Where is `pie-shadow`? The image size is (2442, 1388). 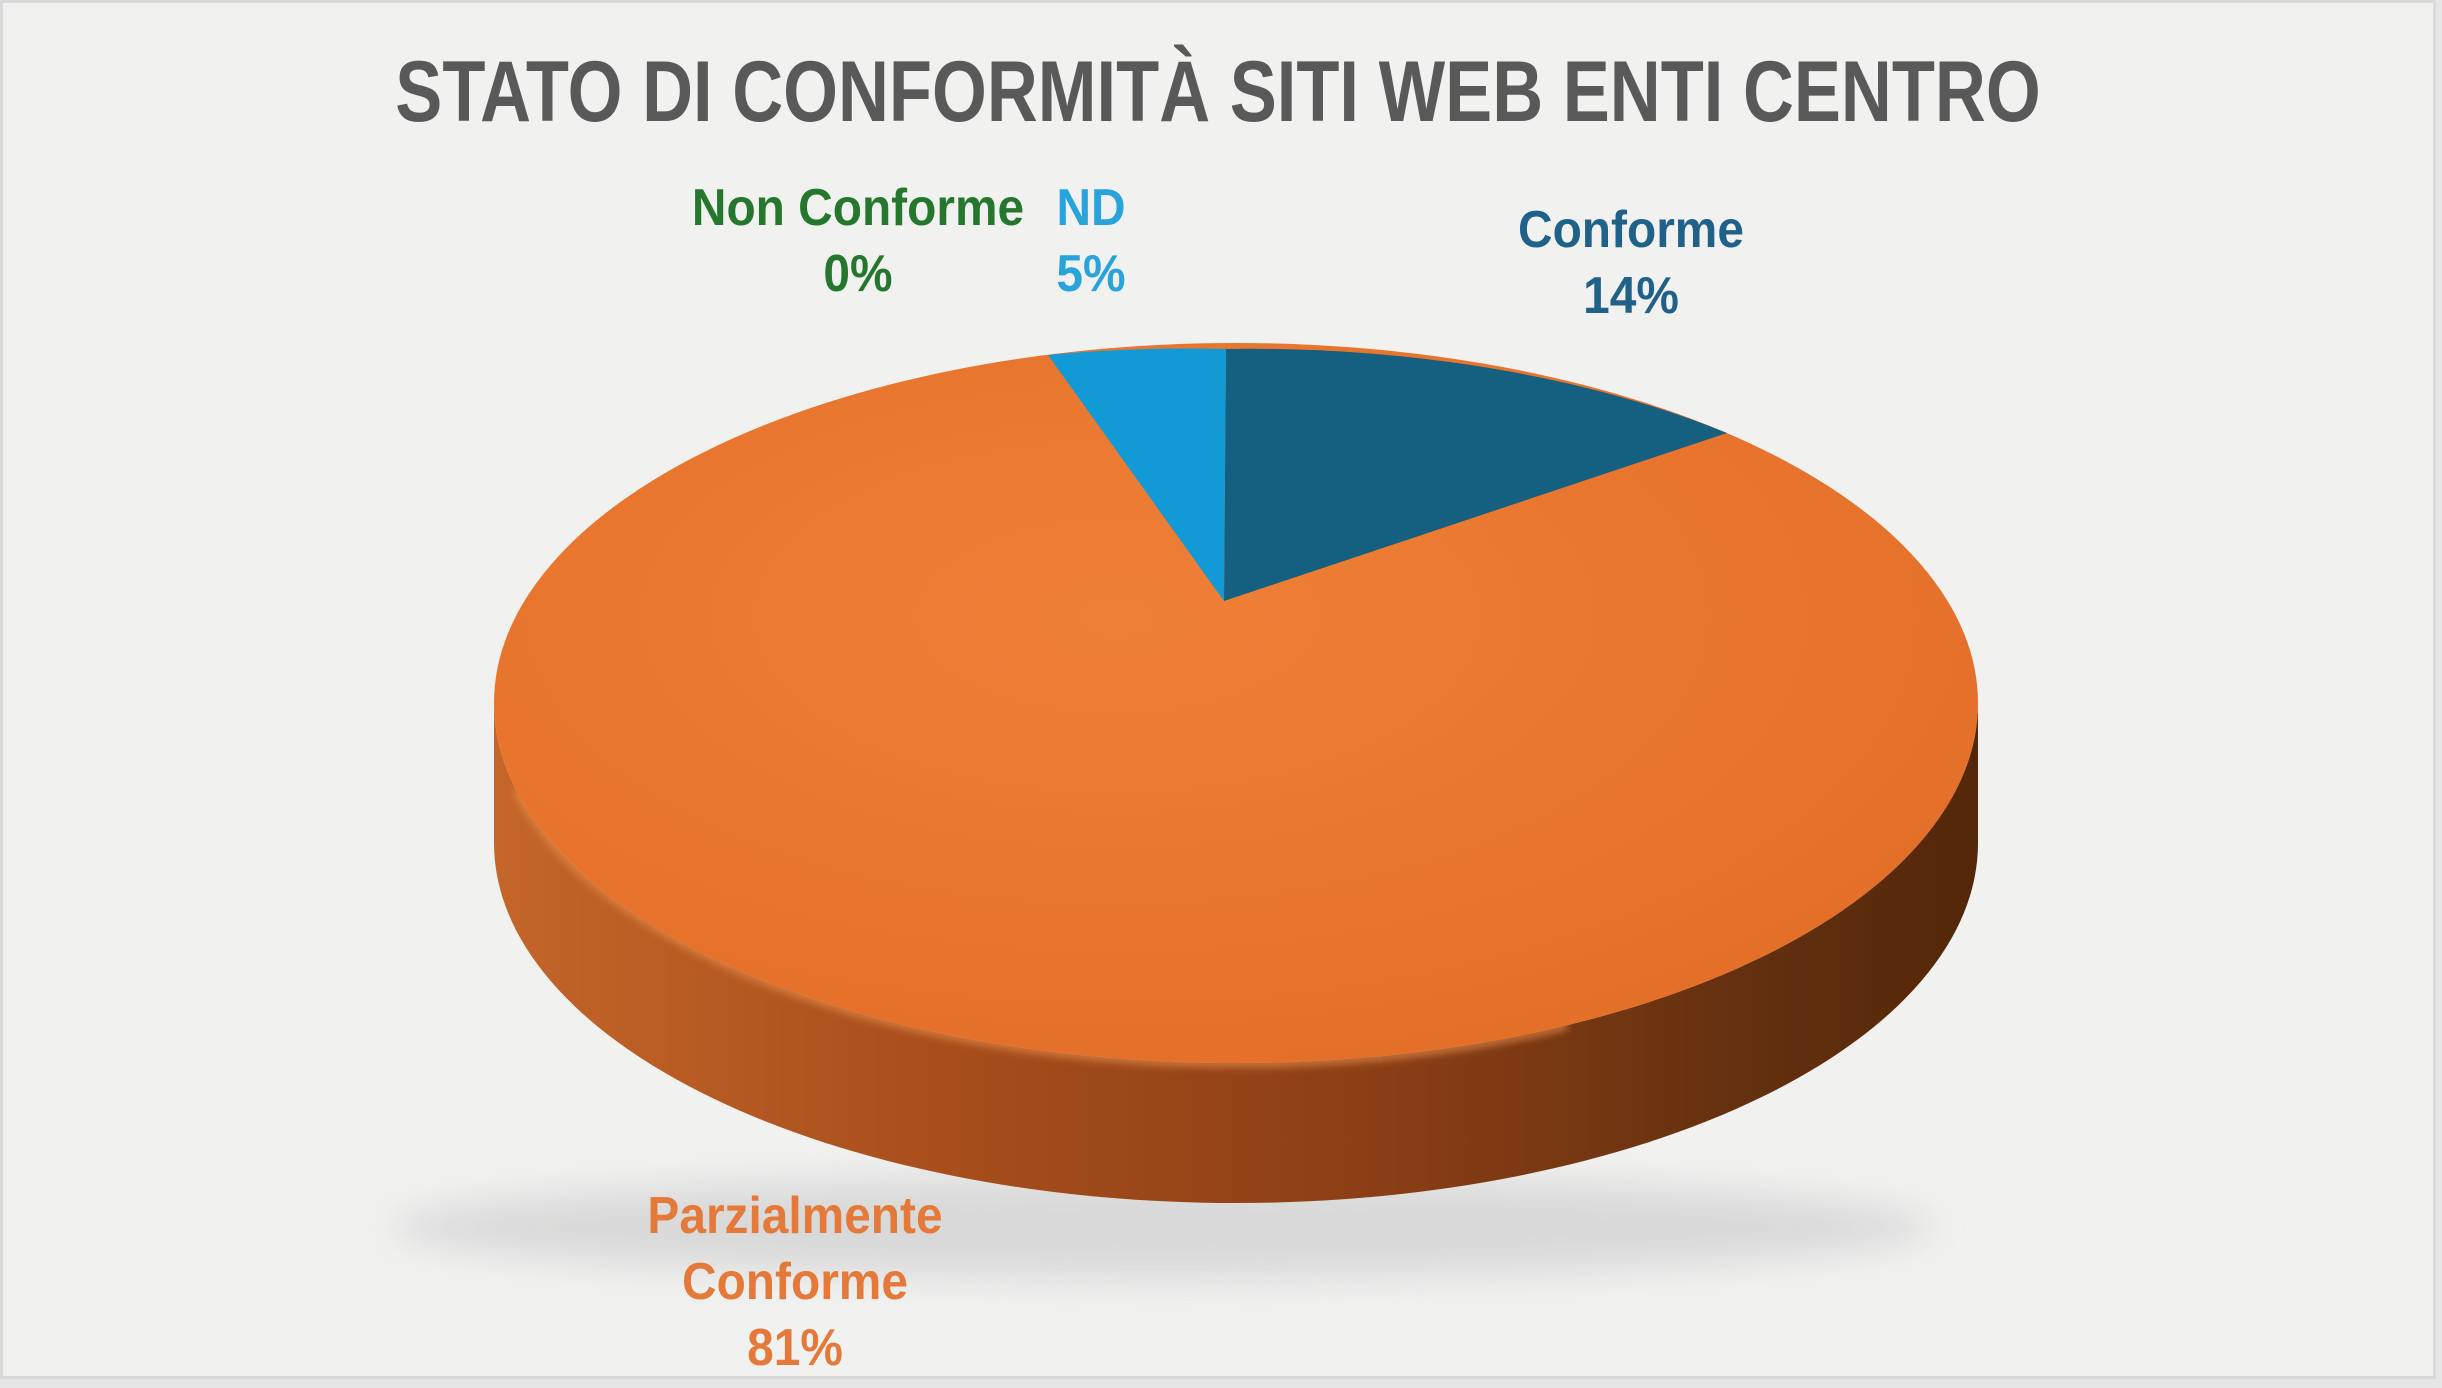
pie-shadow is located at coordinates (1163, 1227).